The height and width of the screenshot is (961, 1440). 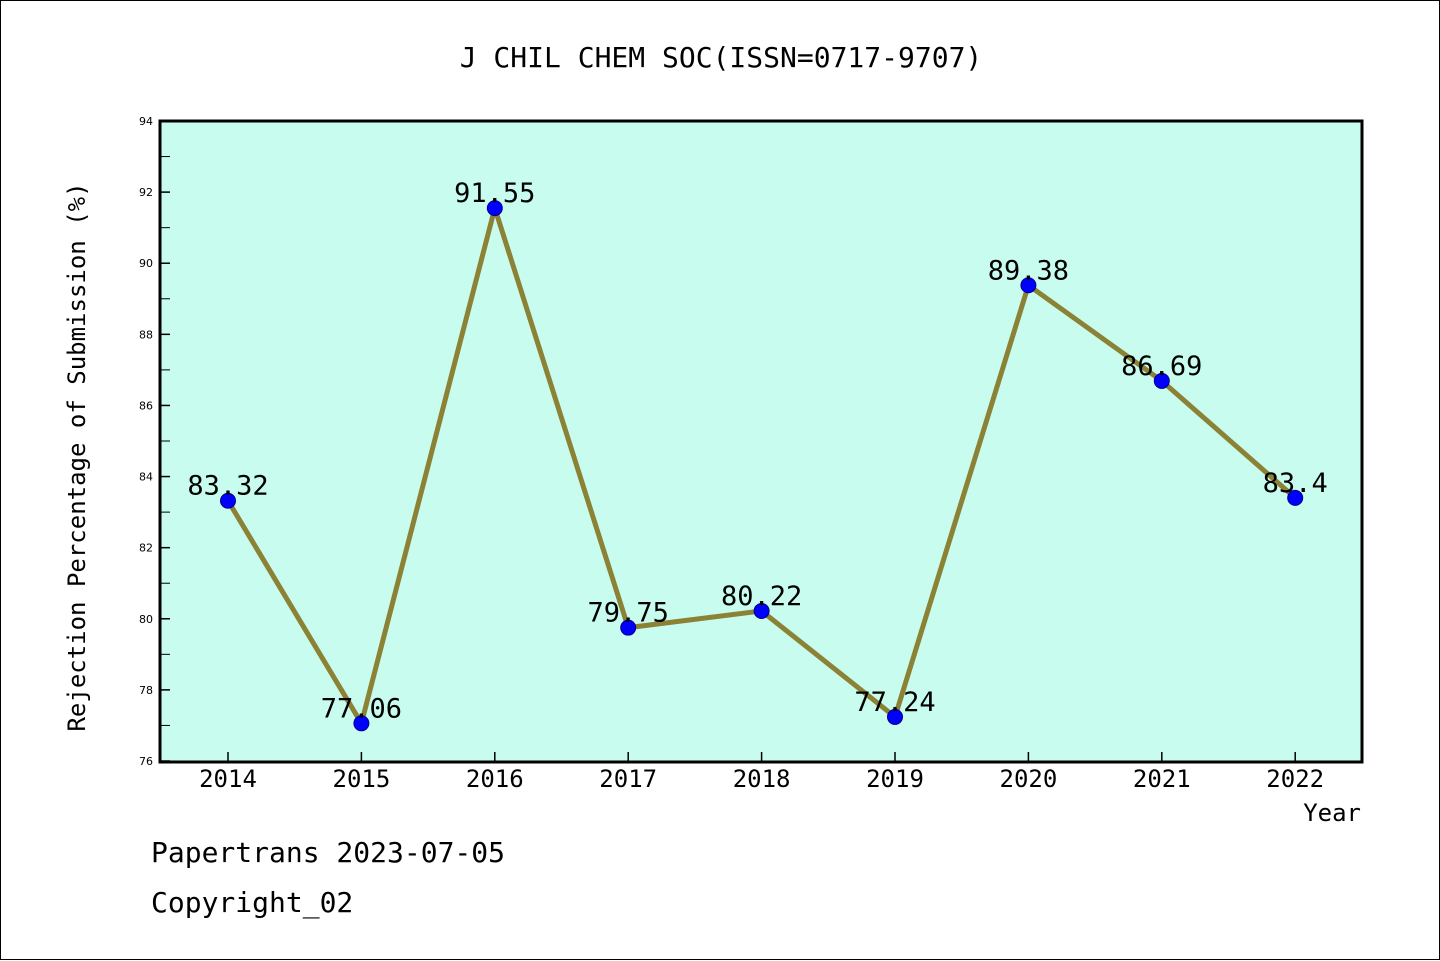 I want to click on y-tick-label: 92, so click(x=146, y=192).